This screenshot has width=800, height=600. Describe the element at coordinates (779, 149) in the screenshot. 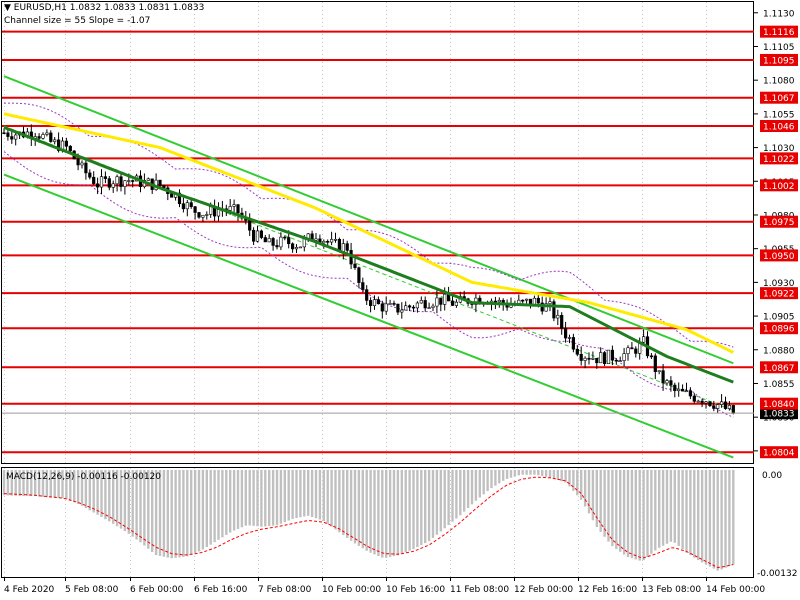

I see `price-tick-label: 1.1030` at that location.